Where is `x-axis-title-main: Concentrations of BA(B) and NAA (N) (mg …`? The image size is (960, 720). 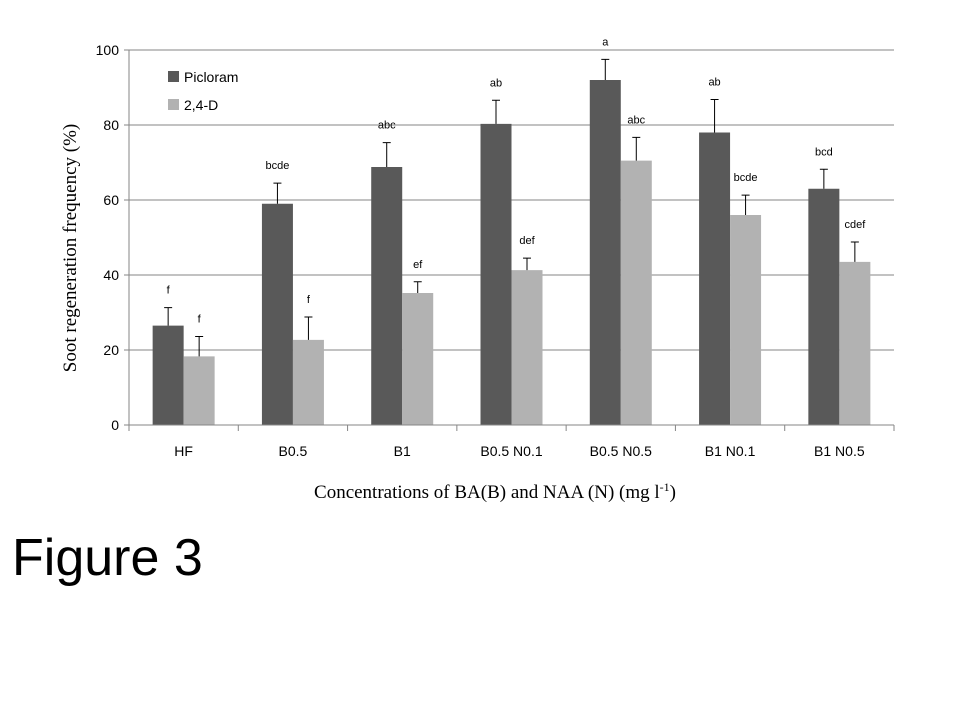
x-axis-title-main: Concentrations of BA(B) and NAA (N) (mg … is located at coordinates (487, 492).